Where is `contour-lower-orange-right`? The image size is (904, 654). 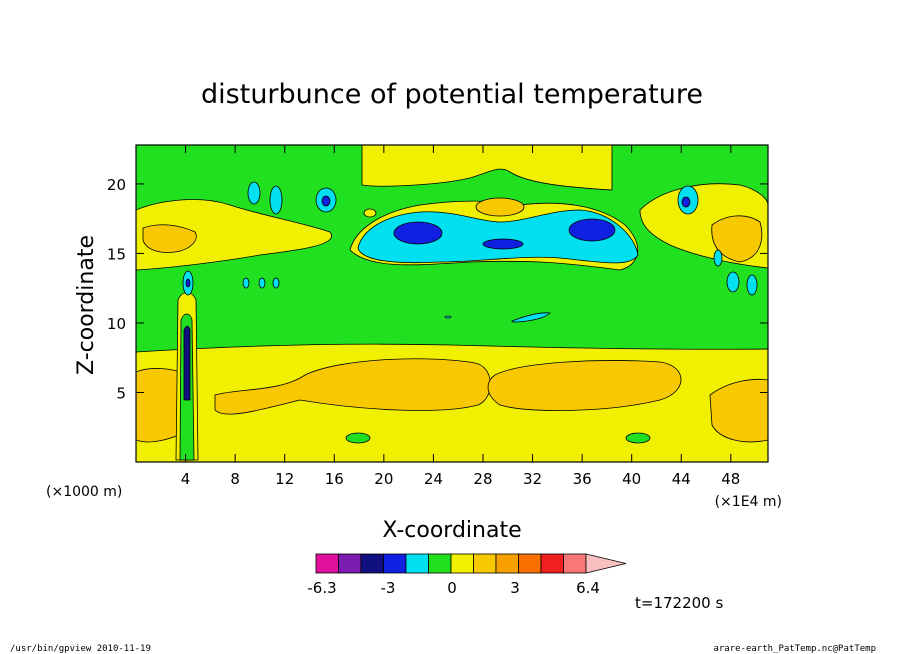
contour-lower-orange-right is located at coordinates (584, 385).